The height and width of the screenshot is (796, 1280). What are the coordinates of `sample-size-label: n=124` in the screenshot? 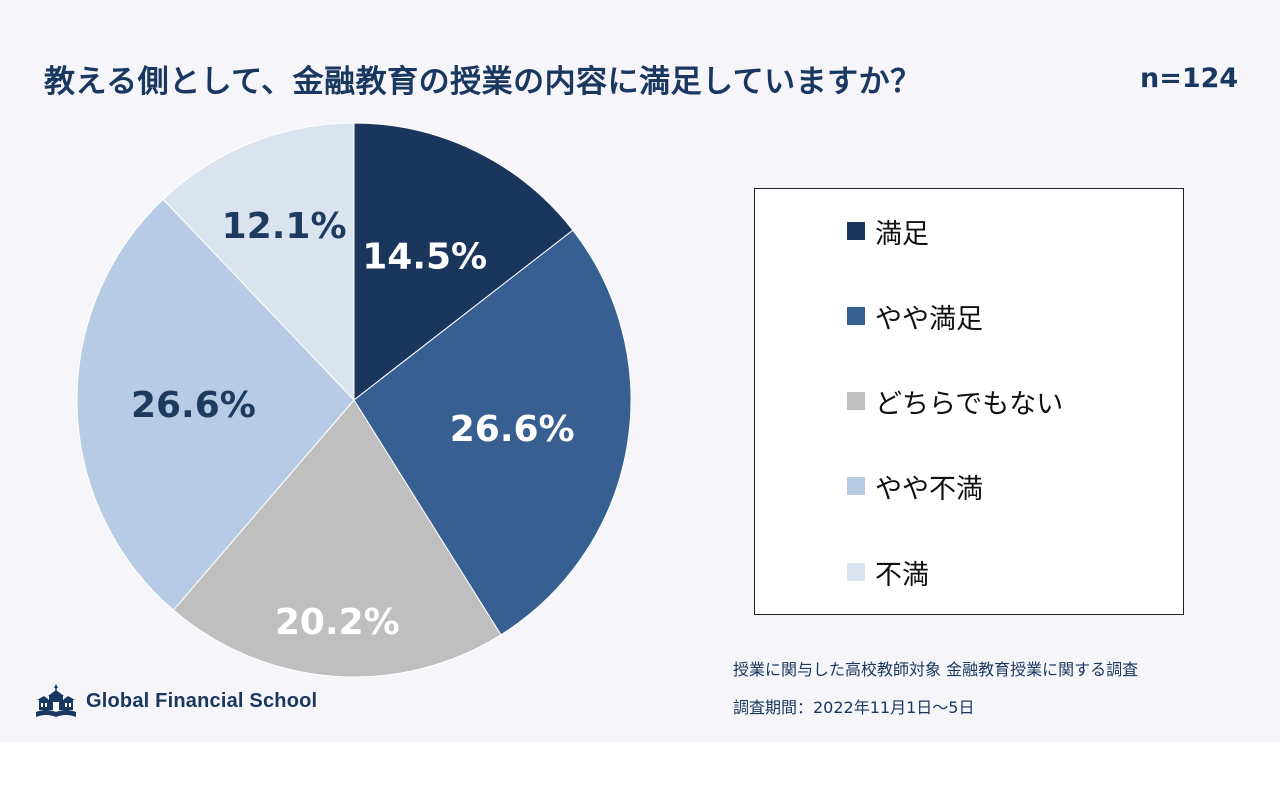 It's located at (1189, 78).